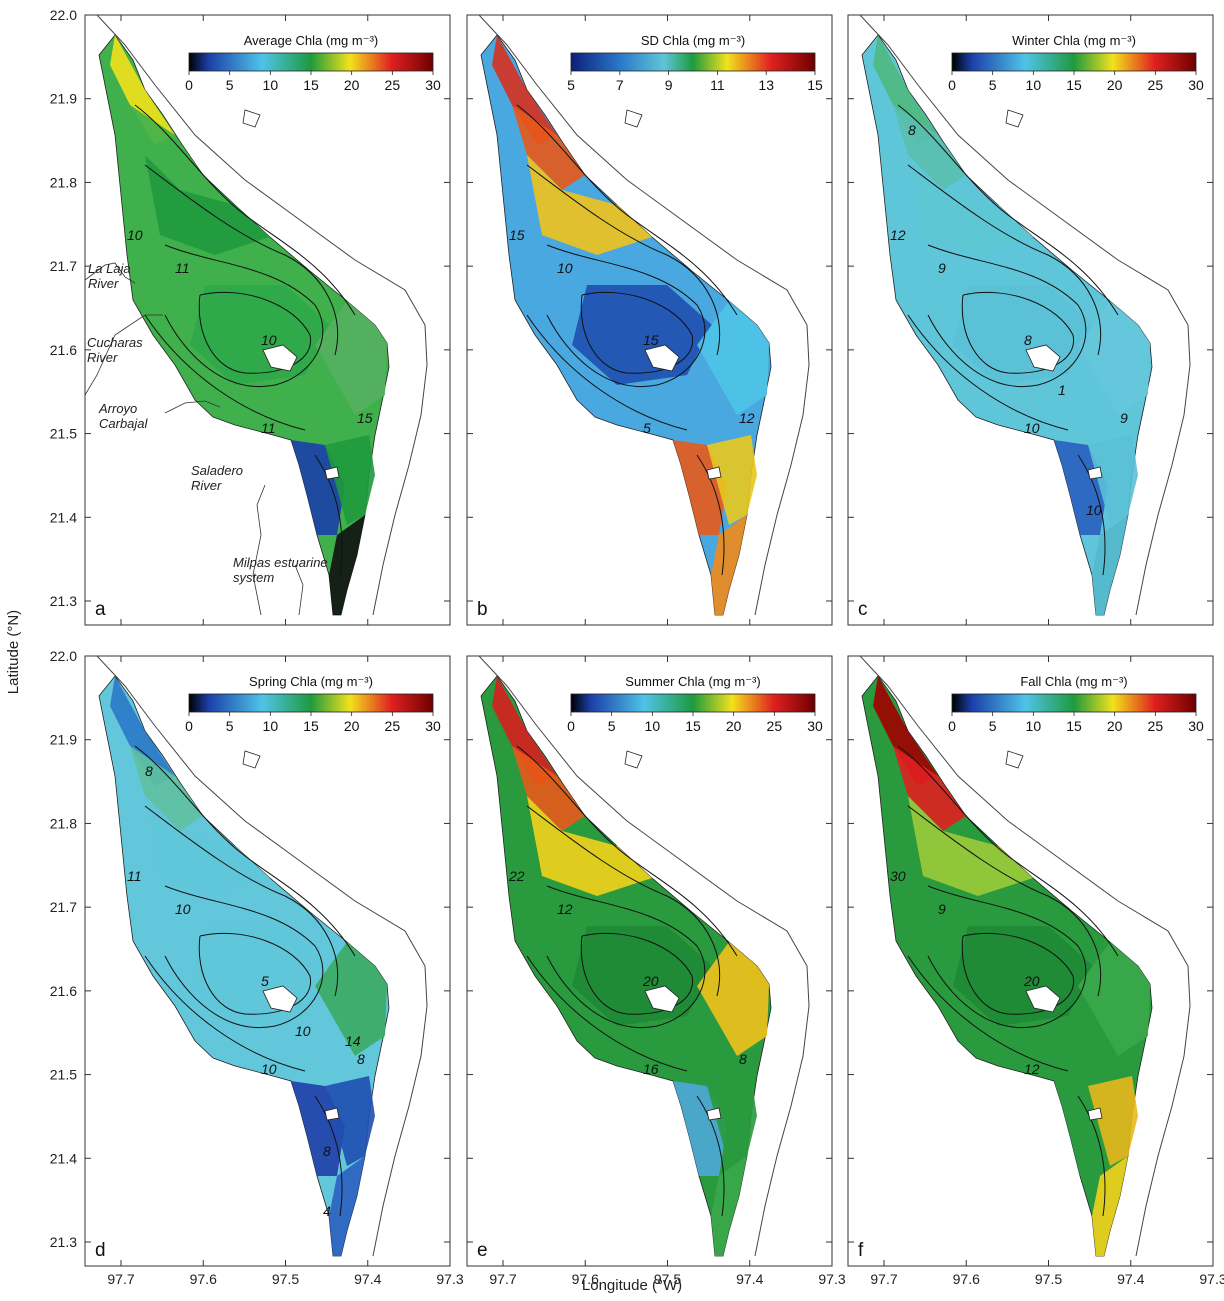  Describe the element at coordinates (692, 681) in the screenshot. I see `colorbar-title: Summer Chla (mg m⁻³)` at that location.